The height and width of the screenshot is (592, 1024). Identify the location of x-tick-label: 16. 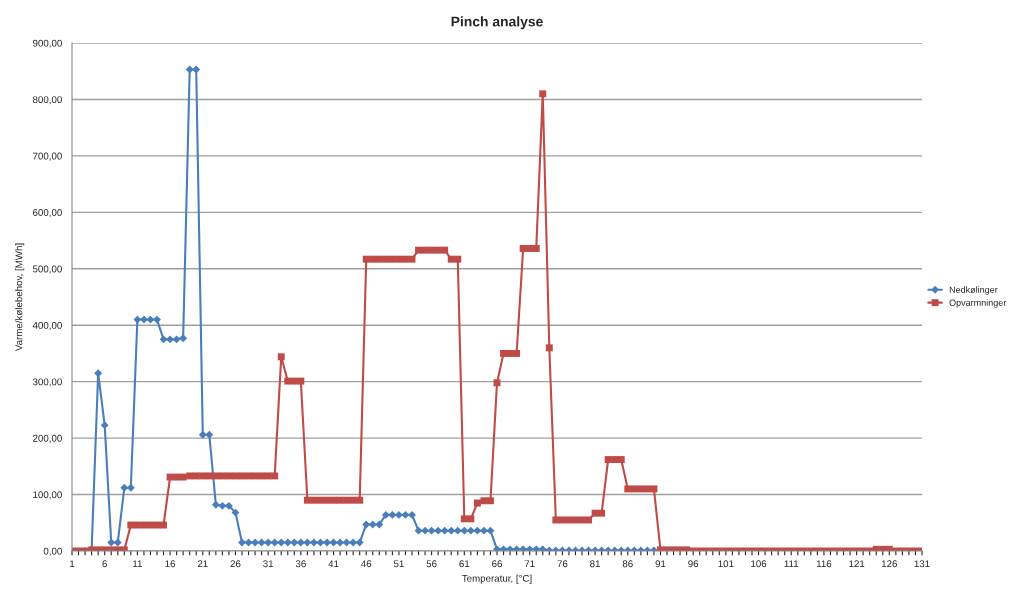
(170, 564).